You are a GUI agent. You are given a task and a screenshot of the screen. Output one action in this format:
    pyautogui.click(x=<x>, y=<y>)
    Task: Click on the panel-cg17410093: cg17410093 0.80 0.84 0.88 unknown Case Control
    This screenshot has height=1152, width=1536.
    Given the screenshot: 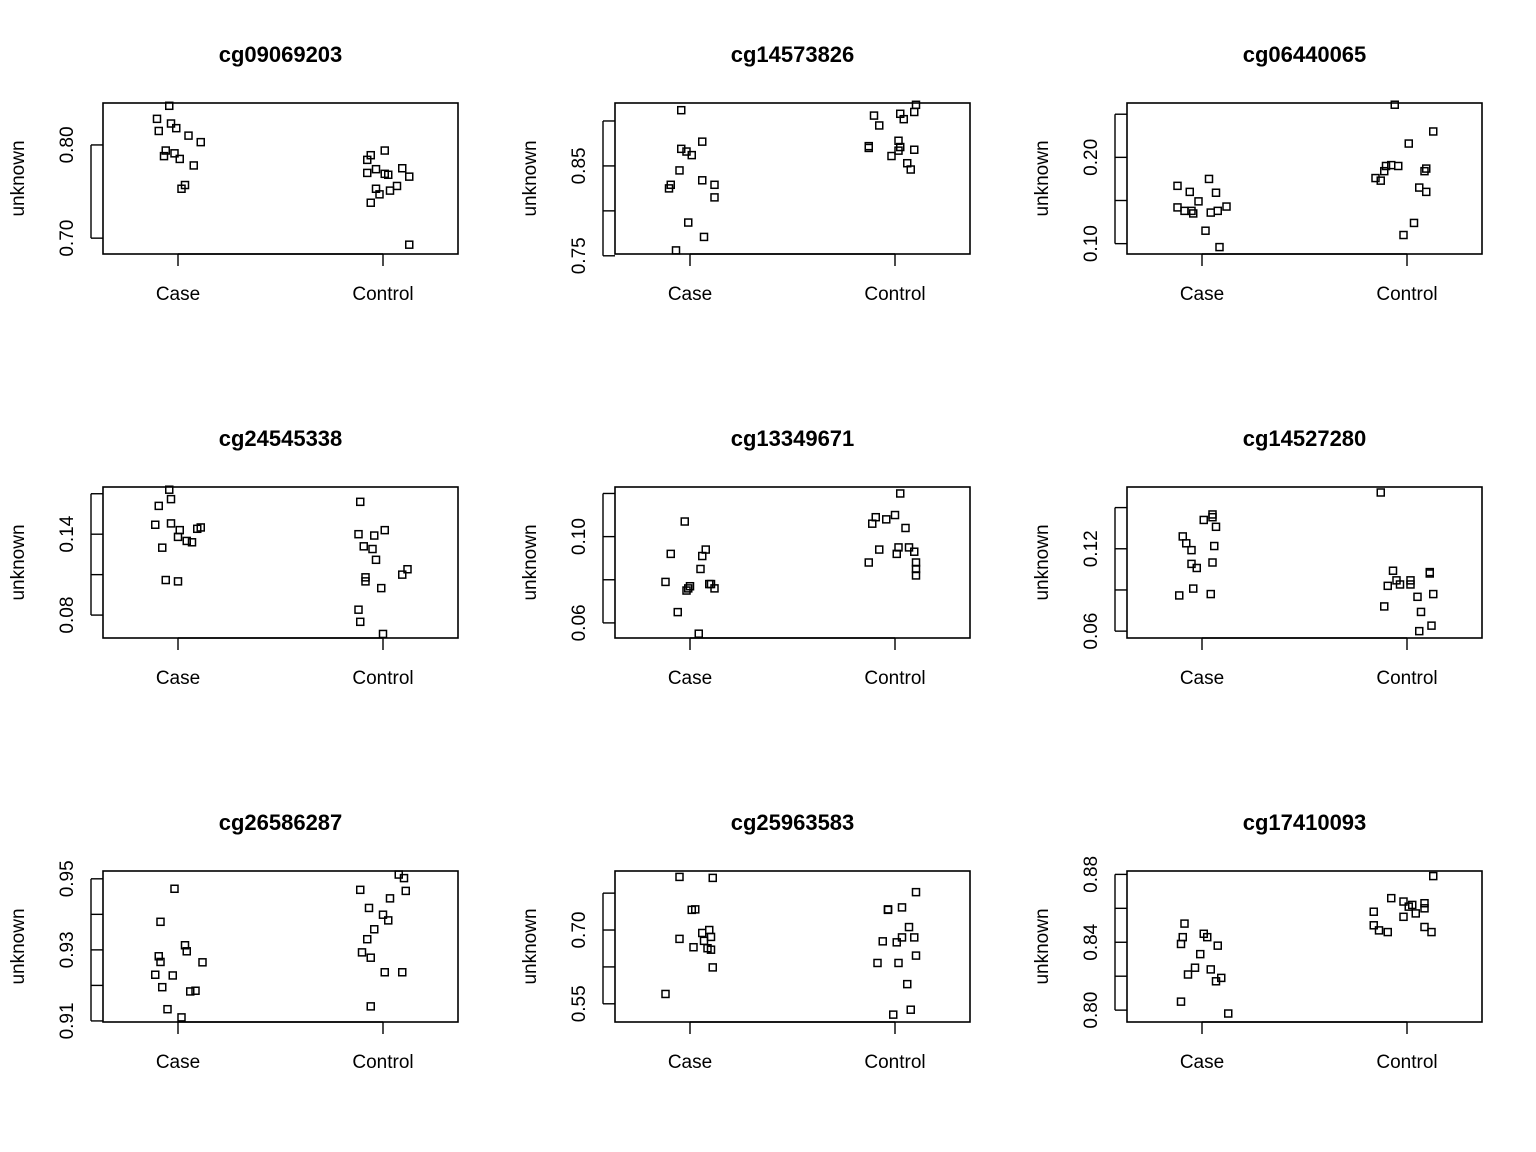 What is the action you would take?
    pyautogui.click(x=1257, y=941)
    